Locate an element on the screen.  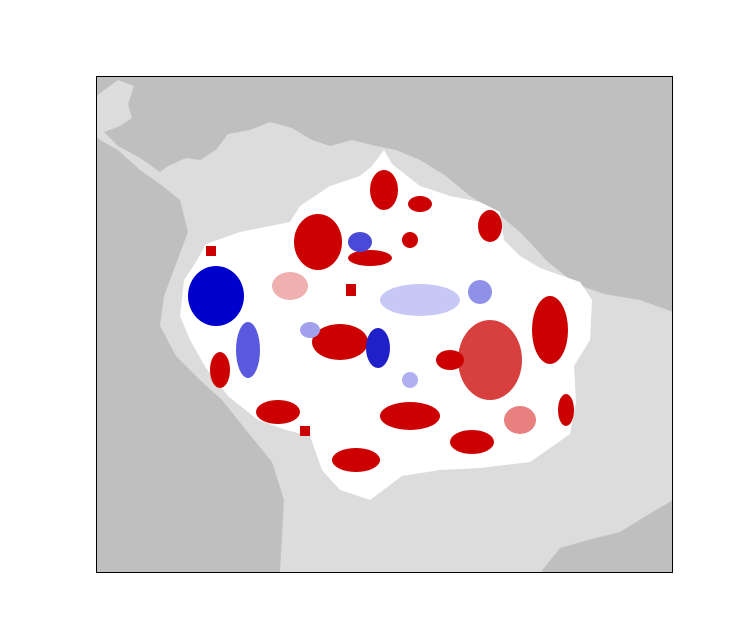
negative-anomalies is located at coordinates (340, 310).